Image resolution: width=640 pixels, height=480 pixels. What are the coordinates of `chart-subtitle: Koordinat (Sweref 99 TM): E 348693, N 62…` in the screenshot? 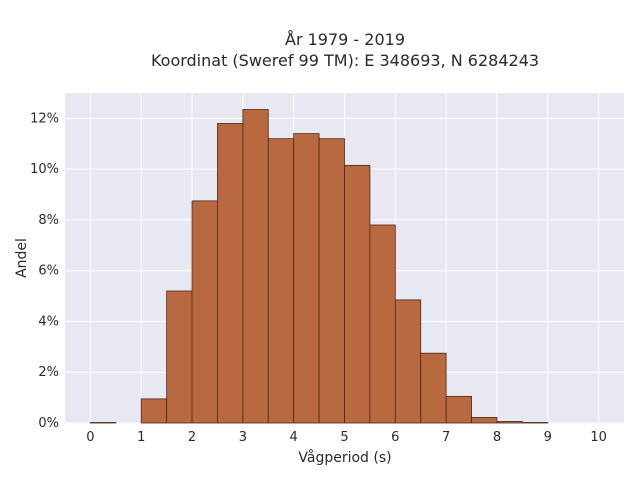 It's located at (345, 60).